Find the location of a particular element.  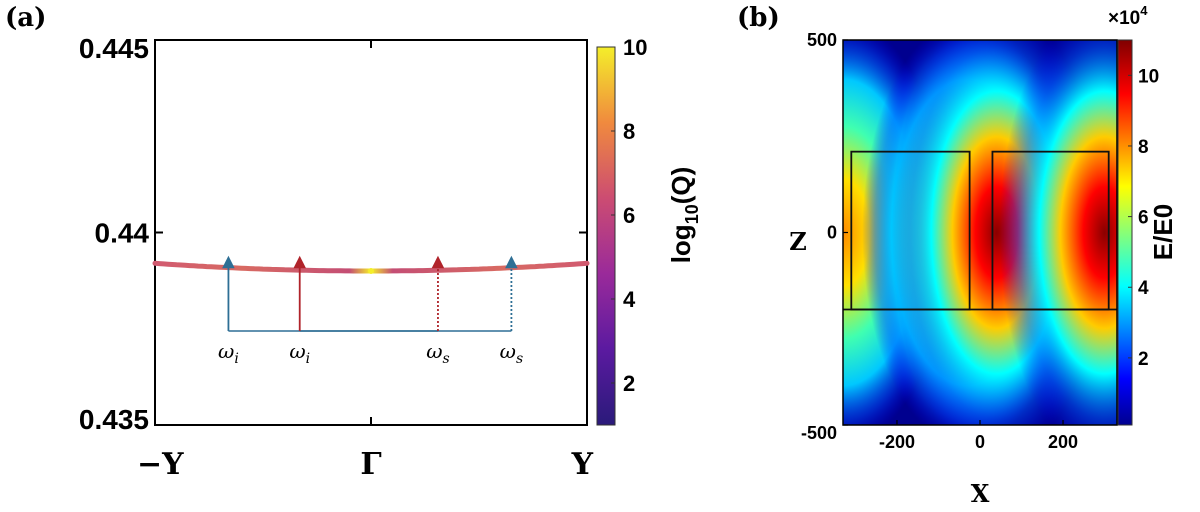

y-tick-label: 0.435 is located at coordinates (114, 419).